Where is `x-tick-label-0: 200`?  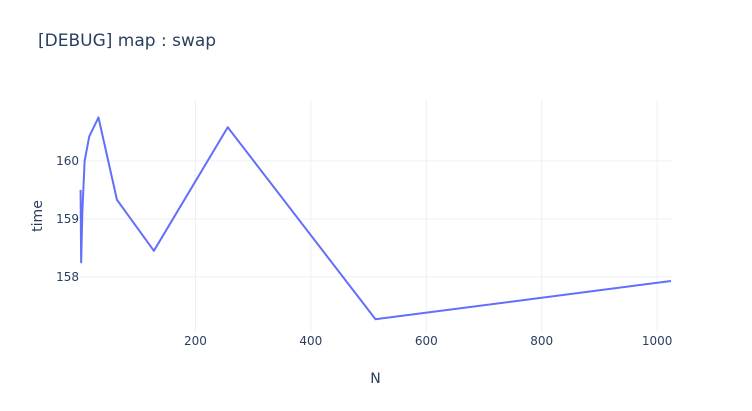
x-tick-label-0: 200 is located at coordinates (195, 341).